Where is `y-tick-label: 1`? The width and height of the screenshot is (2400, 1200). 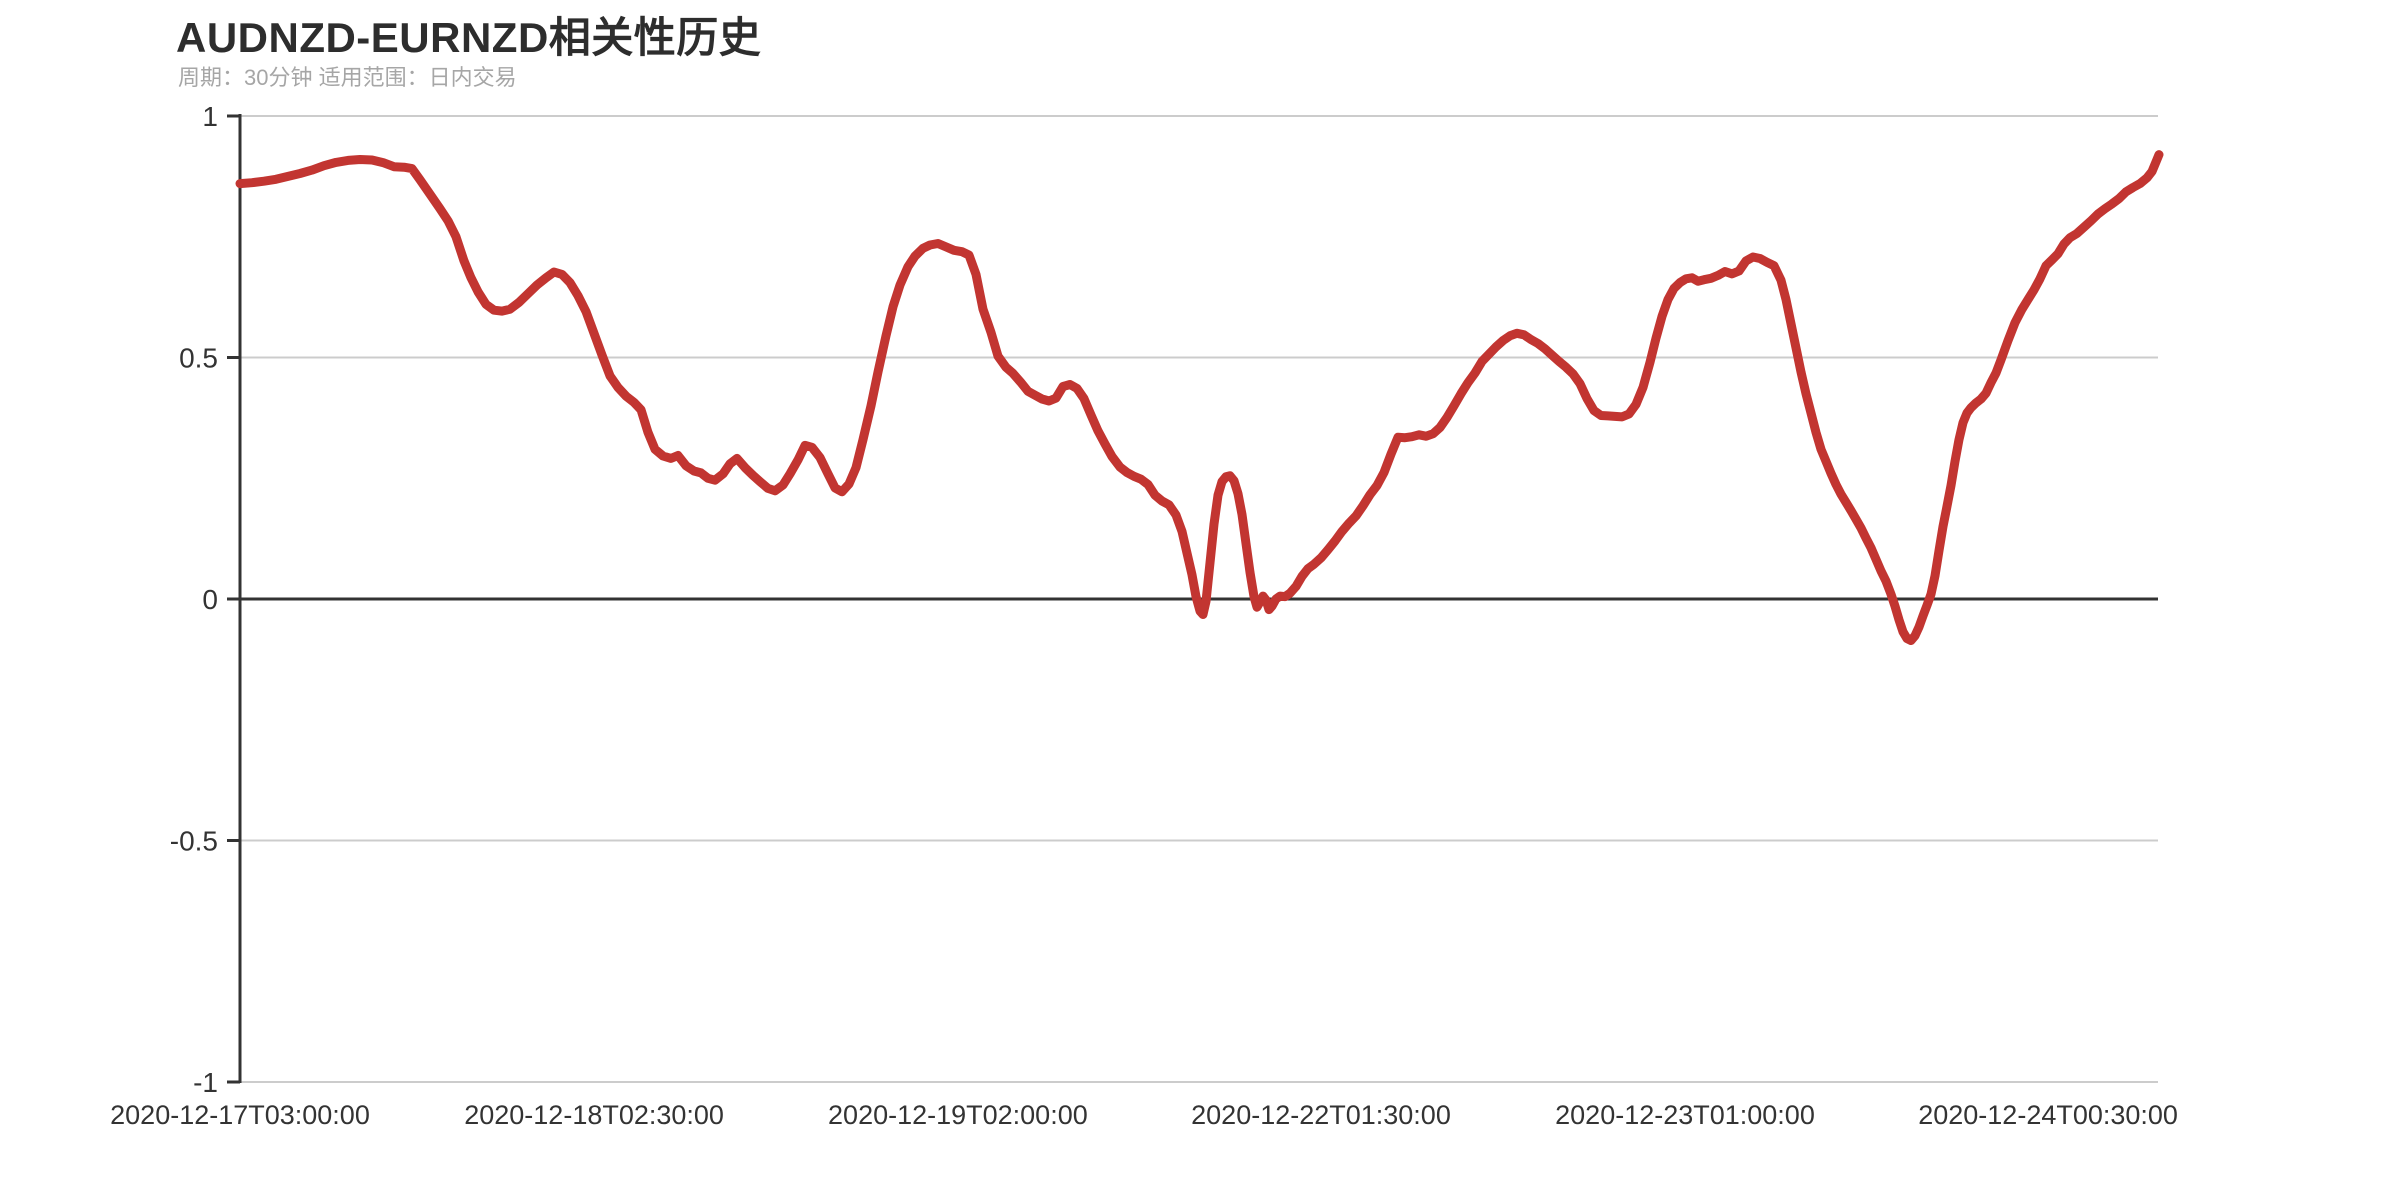 y-tick-label: 1 is located at coordinates (210, 116).